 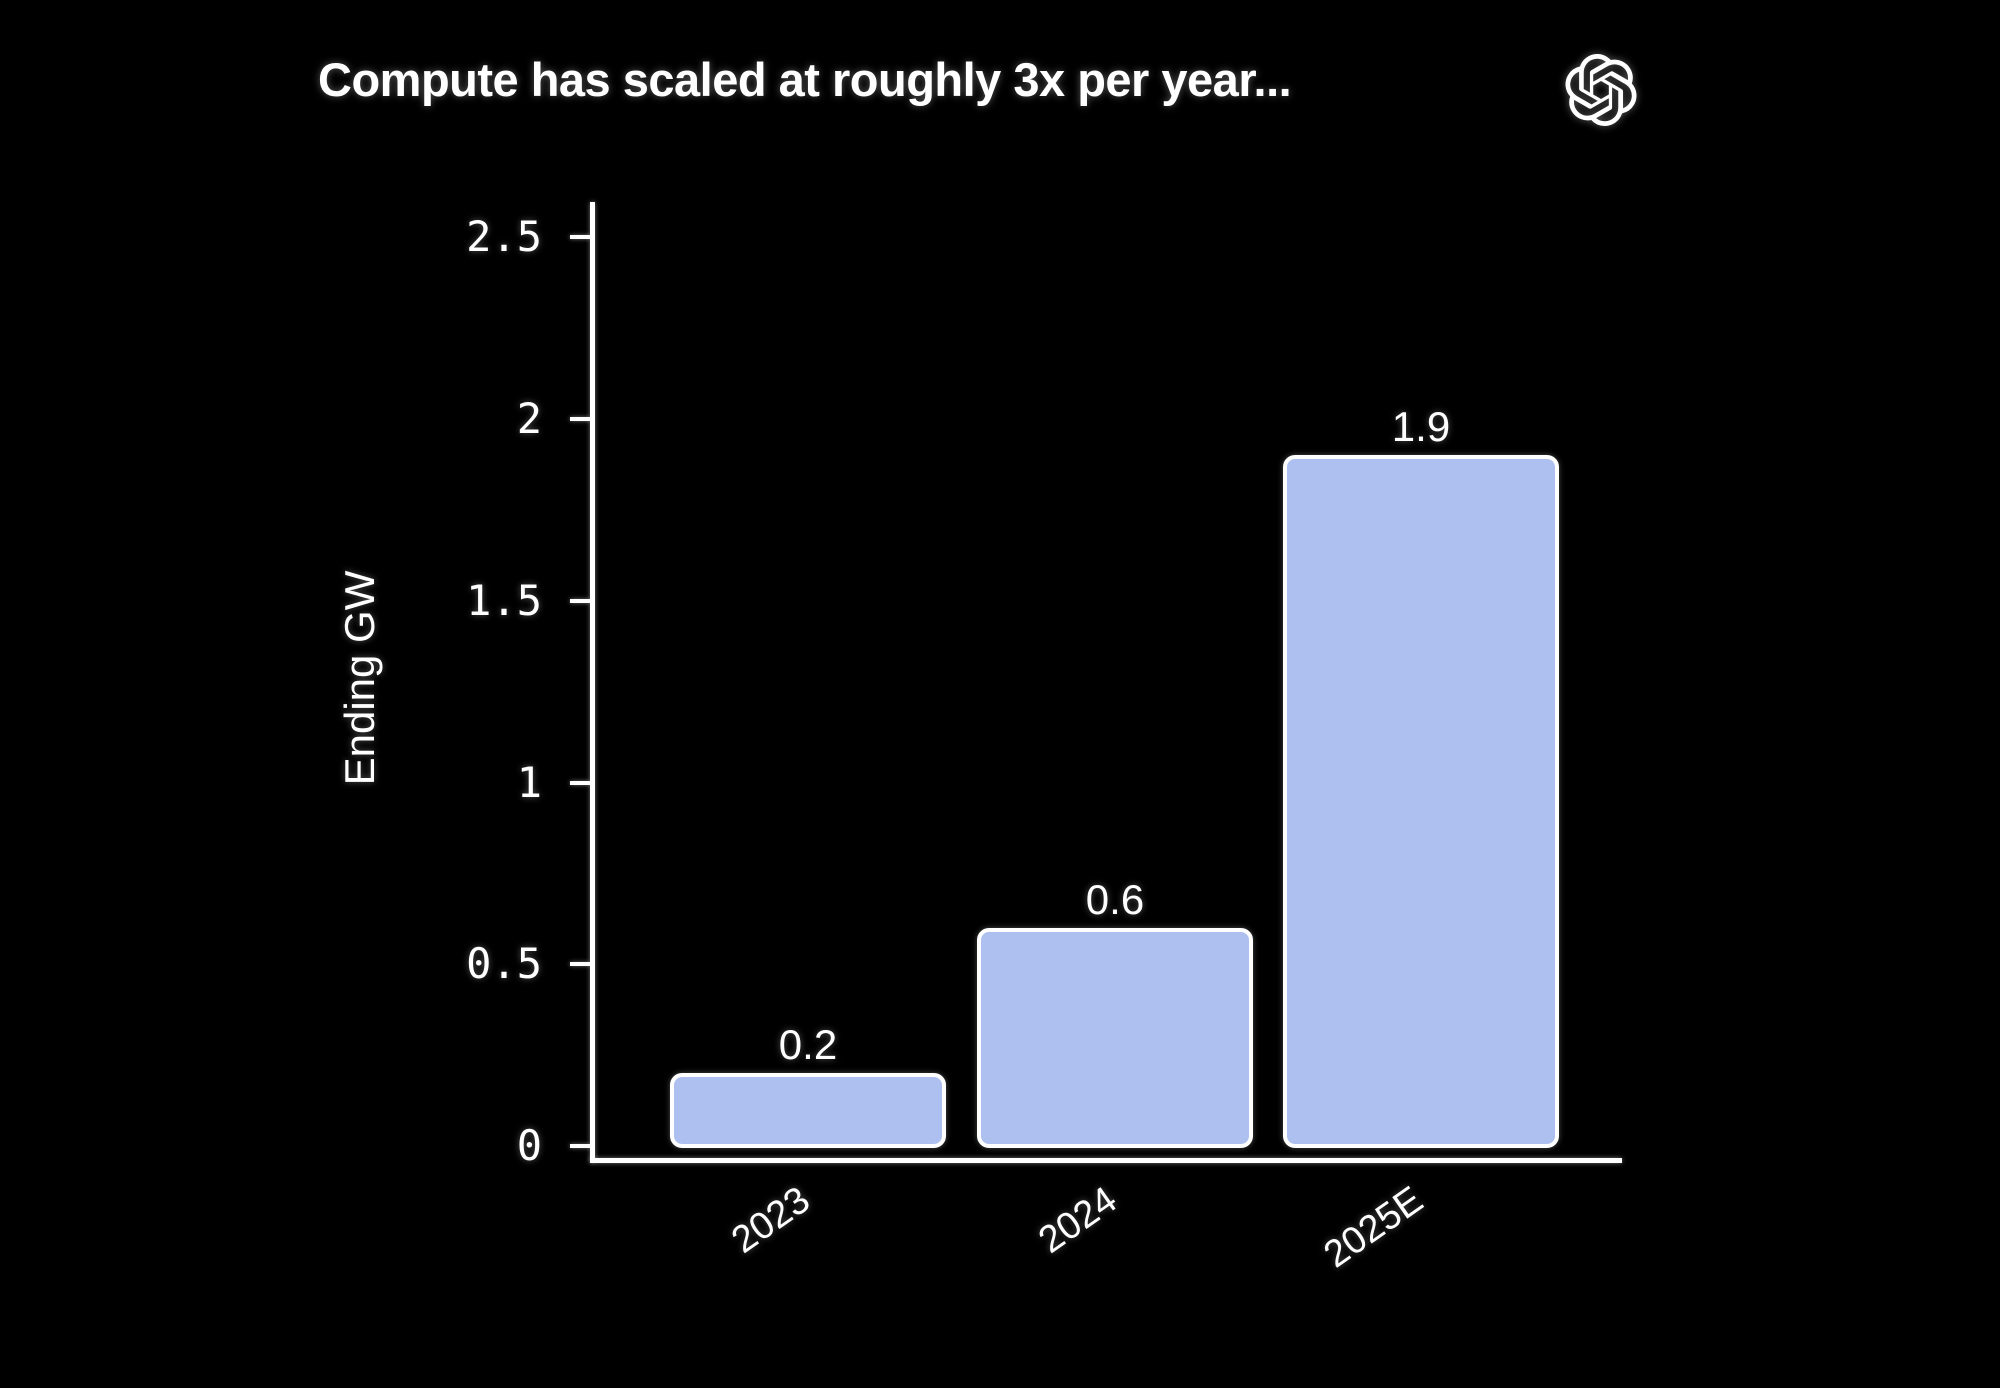 What do you see at coordinates (1373, 1227) in the screenshot?
I see `x-tick-label-2025E: 2025E` at bounding box center [1373, 1227].